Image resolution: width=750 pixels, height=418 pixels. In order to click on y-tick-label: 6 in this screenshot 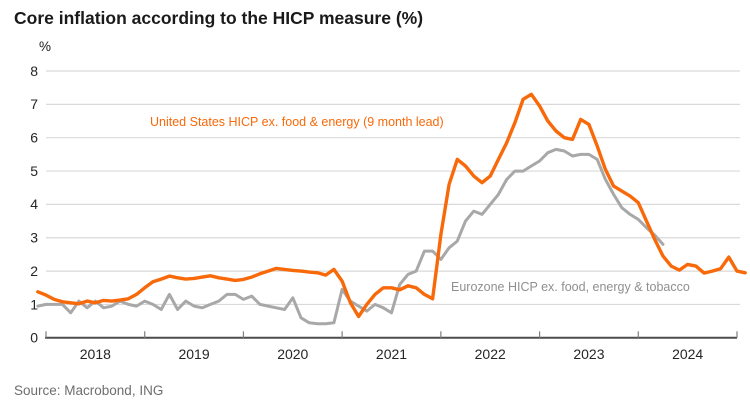, I will do `click(34, 138)`.